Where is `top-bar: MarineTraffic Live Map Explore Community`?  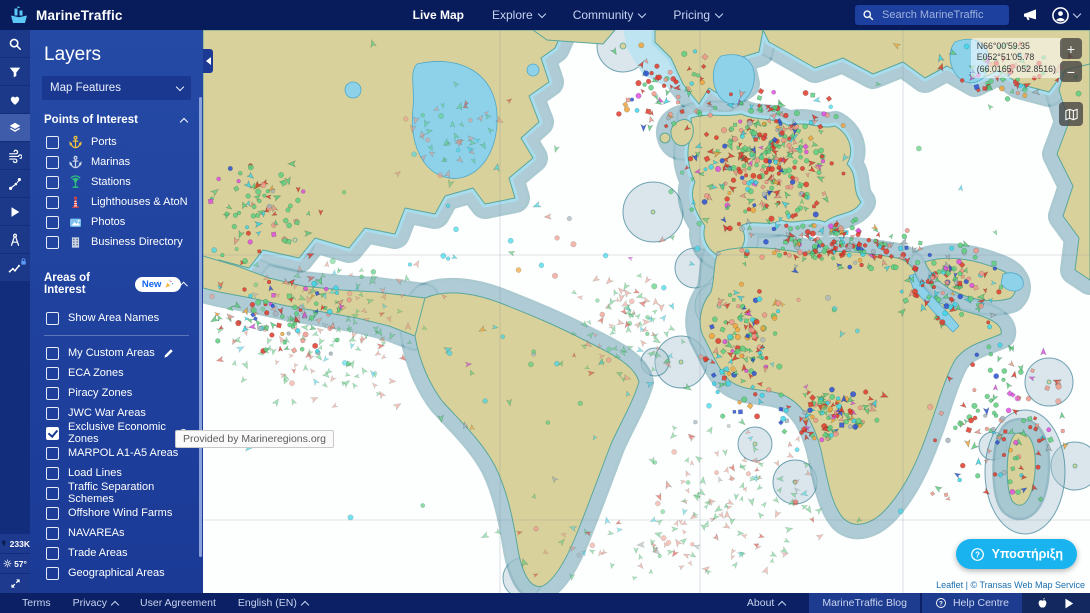
top-bar: MarineTraffic Live Map Explore Community is located at coordinates (545, 15).